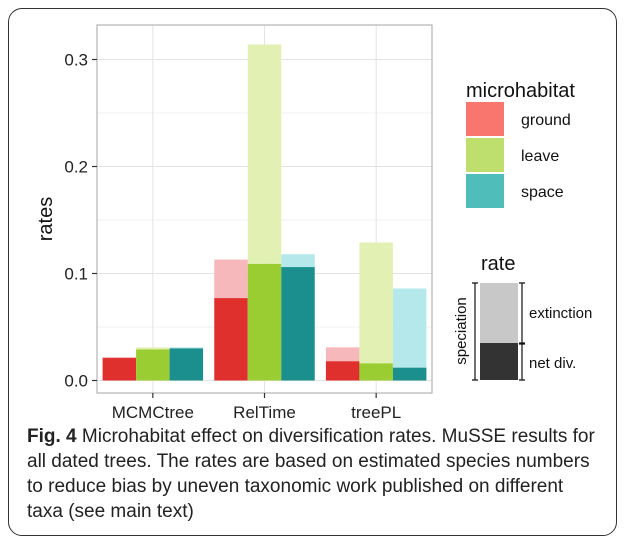 This screenshot has width=627, height=546. What do you see at coordinates (186, 348) in the screenshot?
I see `bar-speciation-space-MCMCtree` at bounding box center [186, 348].